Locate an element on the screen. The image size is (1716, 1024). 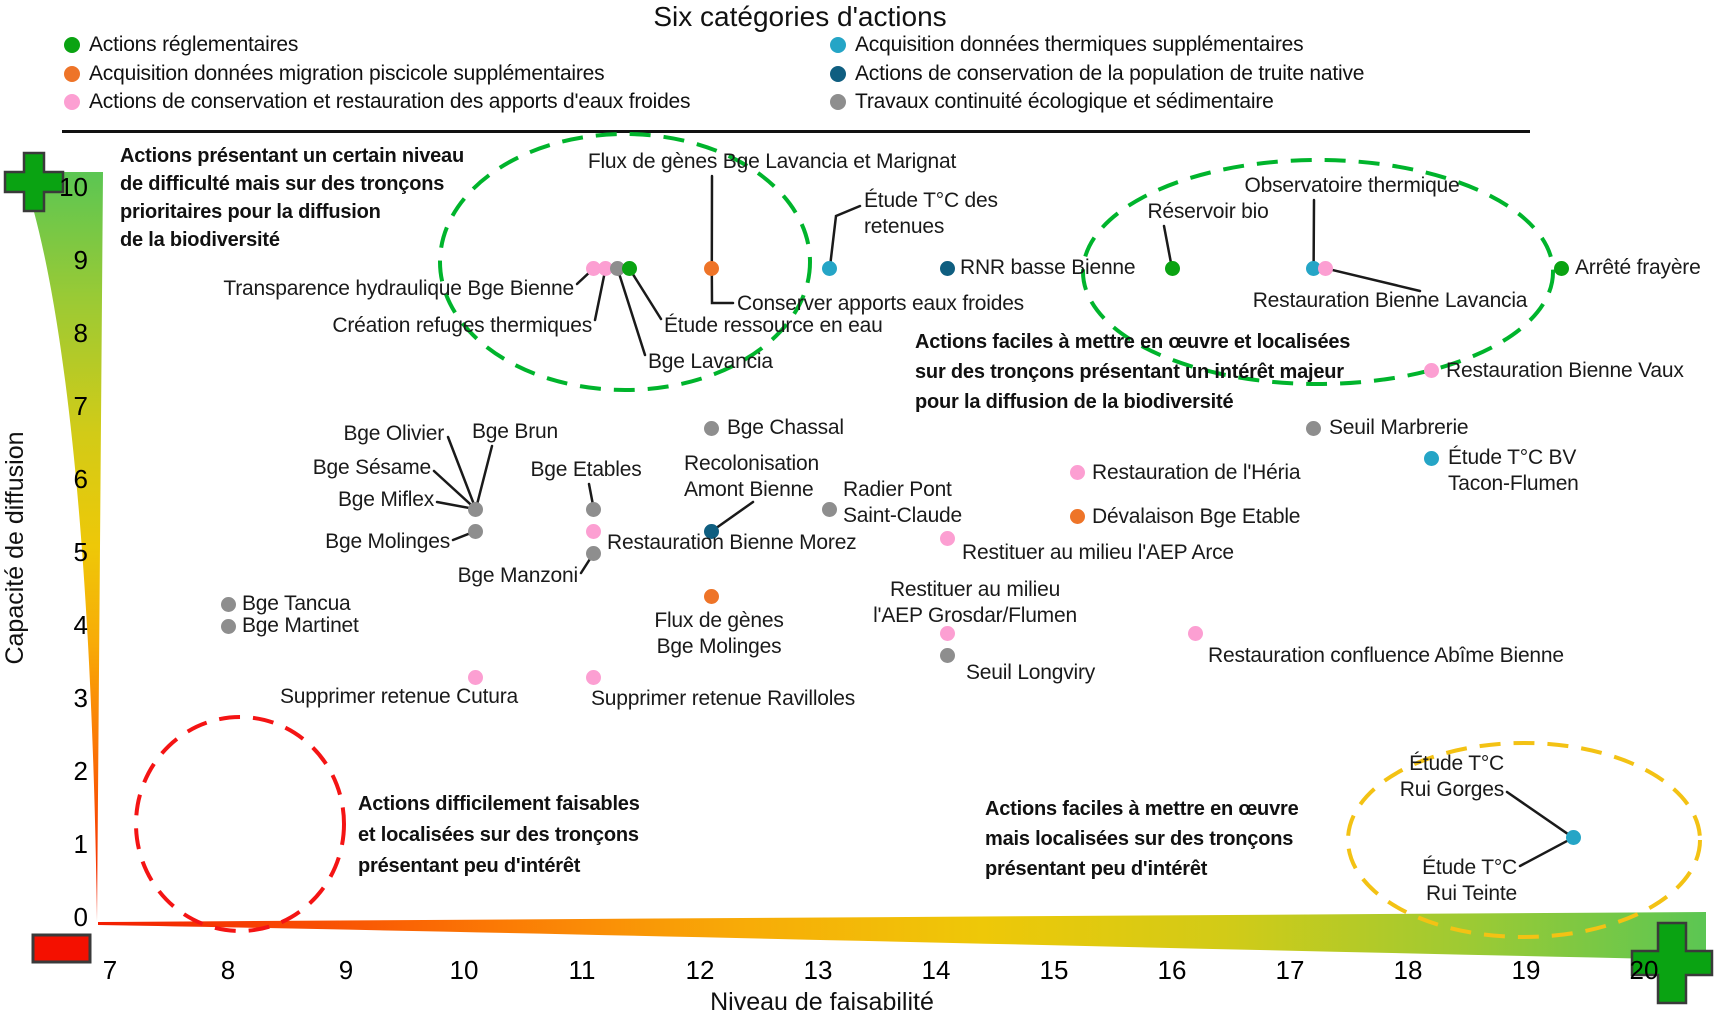
point-label-line: Flux de gènes Bge Lavancia et Marignat is located at coordinates (772, 161).